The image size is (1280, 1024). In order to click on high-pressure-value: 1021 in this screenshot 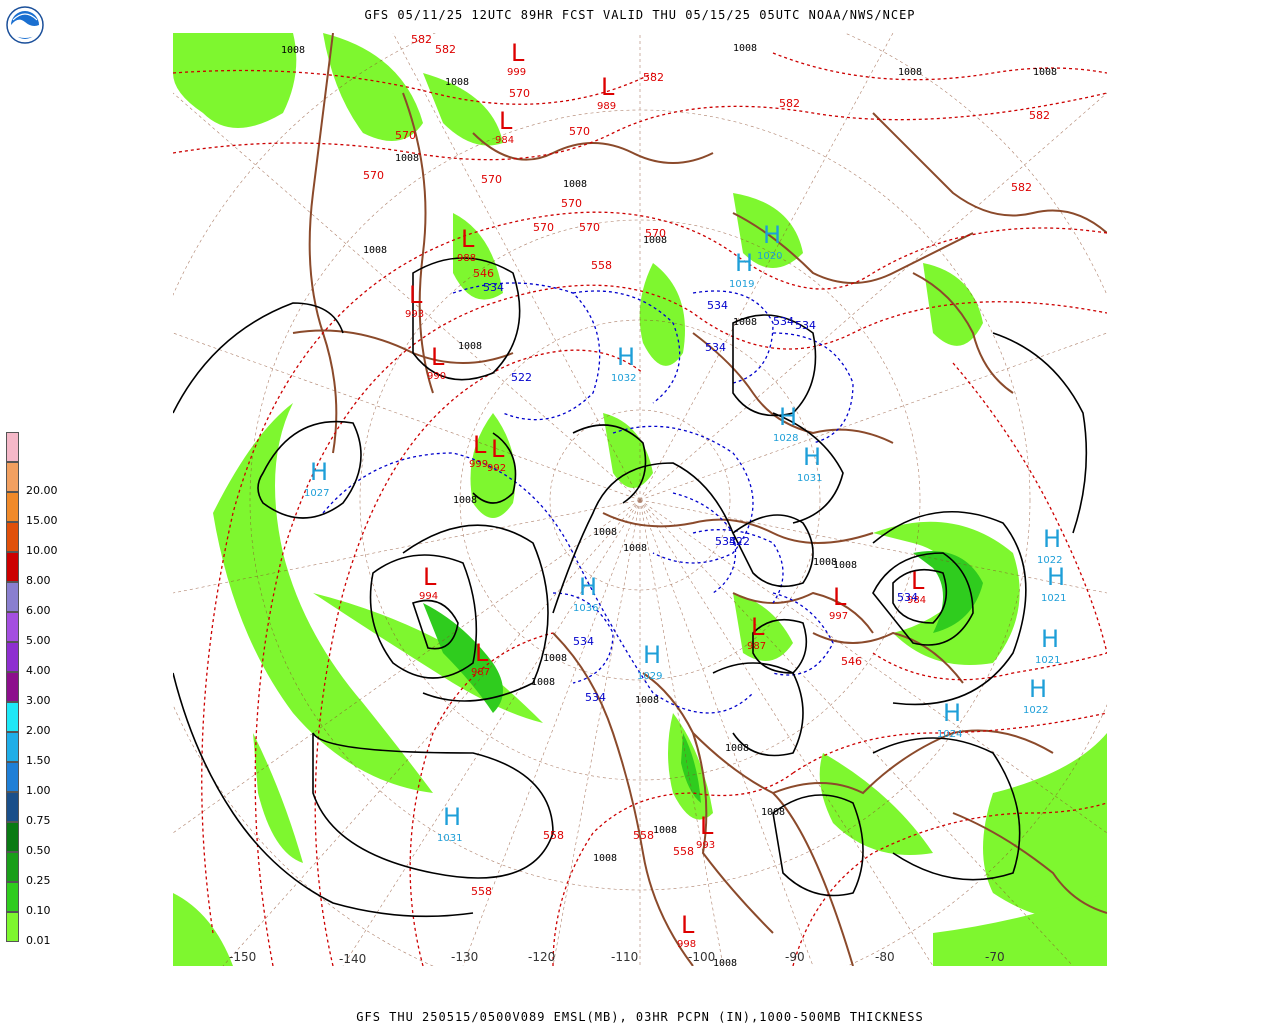, I will do `click(1047, 660)`.